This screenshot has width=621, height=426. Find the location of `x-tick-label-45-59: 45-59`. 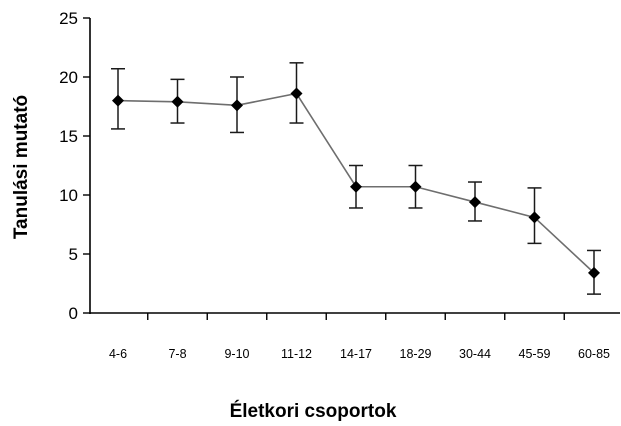

x-tick-label-45-59: 45-59 is located at coordinates (535, 354).